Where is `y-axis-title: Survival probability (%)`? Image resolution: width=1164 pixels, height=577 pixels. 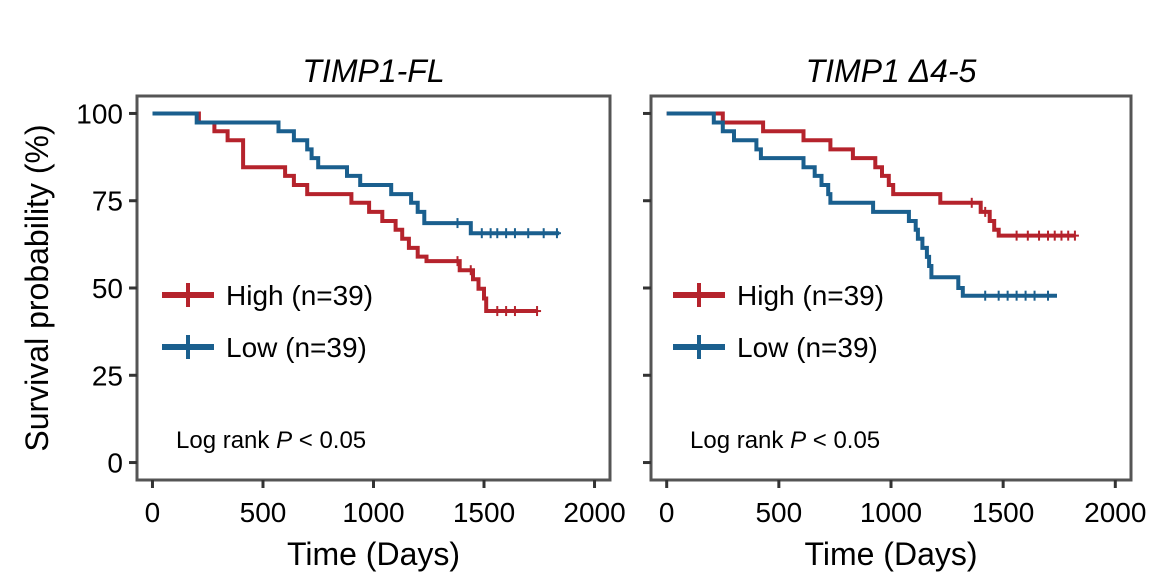
y-axis-title: Survival probability (%) is located at coordinates (37, 287).